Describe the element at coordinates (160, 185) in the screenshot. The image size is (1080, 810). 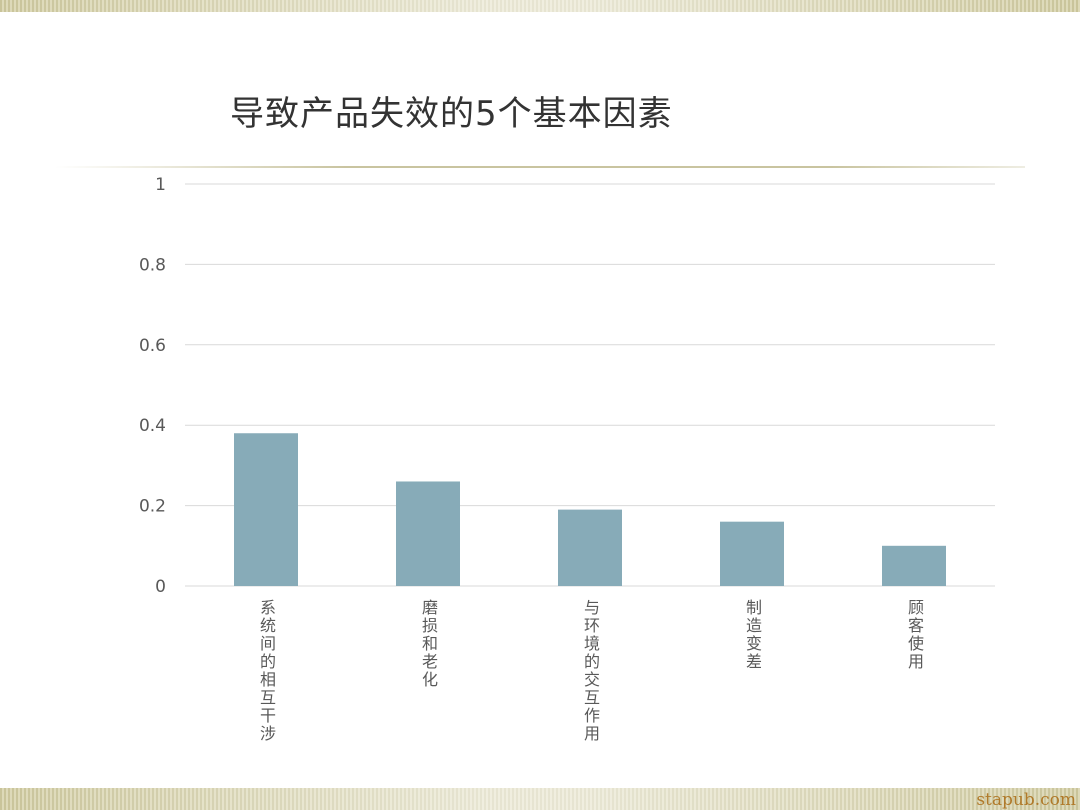
I see `y-tick-label: 1` at that location.